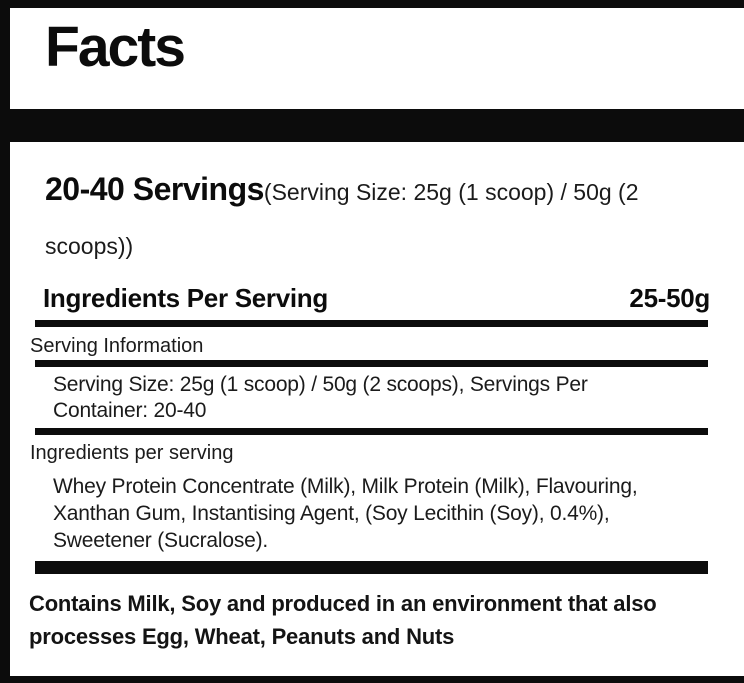 The height and width of the screenshot is (683, 744). I want to click on thick-divider-rule, so click(371, 567).